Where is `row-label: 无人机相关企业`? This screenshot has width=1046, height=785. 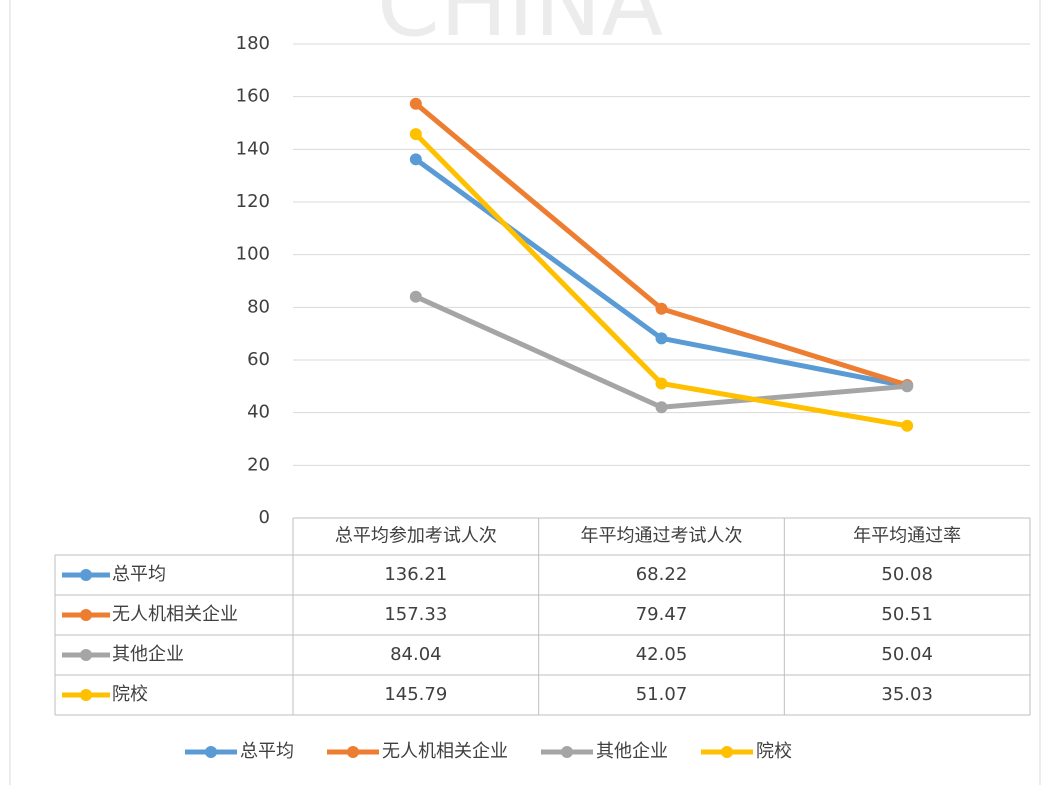 row-label: 无人机相关企业 is located at coordinates (175, 614).